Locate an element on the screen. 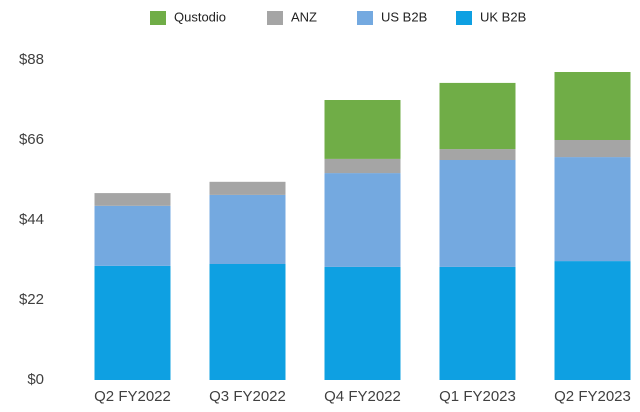  legend-label: Qustodio is located at coordinates (200, 16).